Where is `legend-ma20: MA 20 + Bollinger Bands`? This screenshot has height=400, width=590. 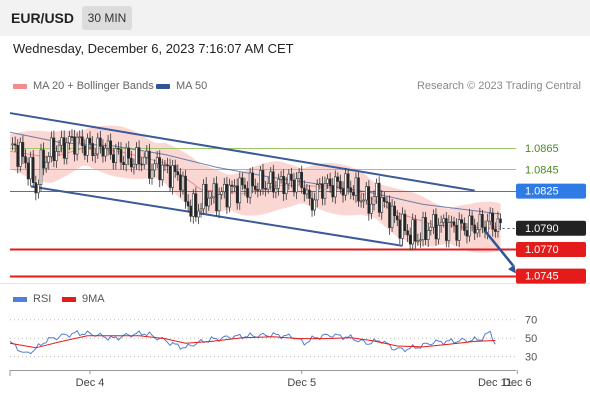 legend-ma20: MA 20 + Bollinger Bands is located at coordinates (83, 86).